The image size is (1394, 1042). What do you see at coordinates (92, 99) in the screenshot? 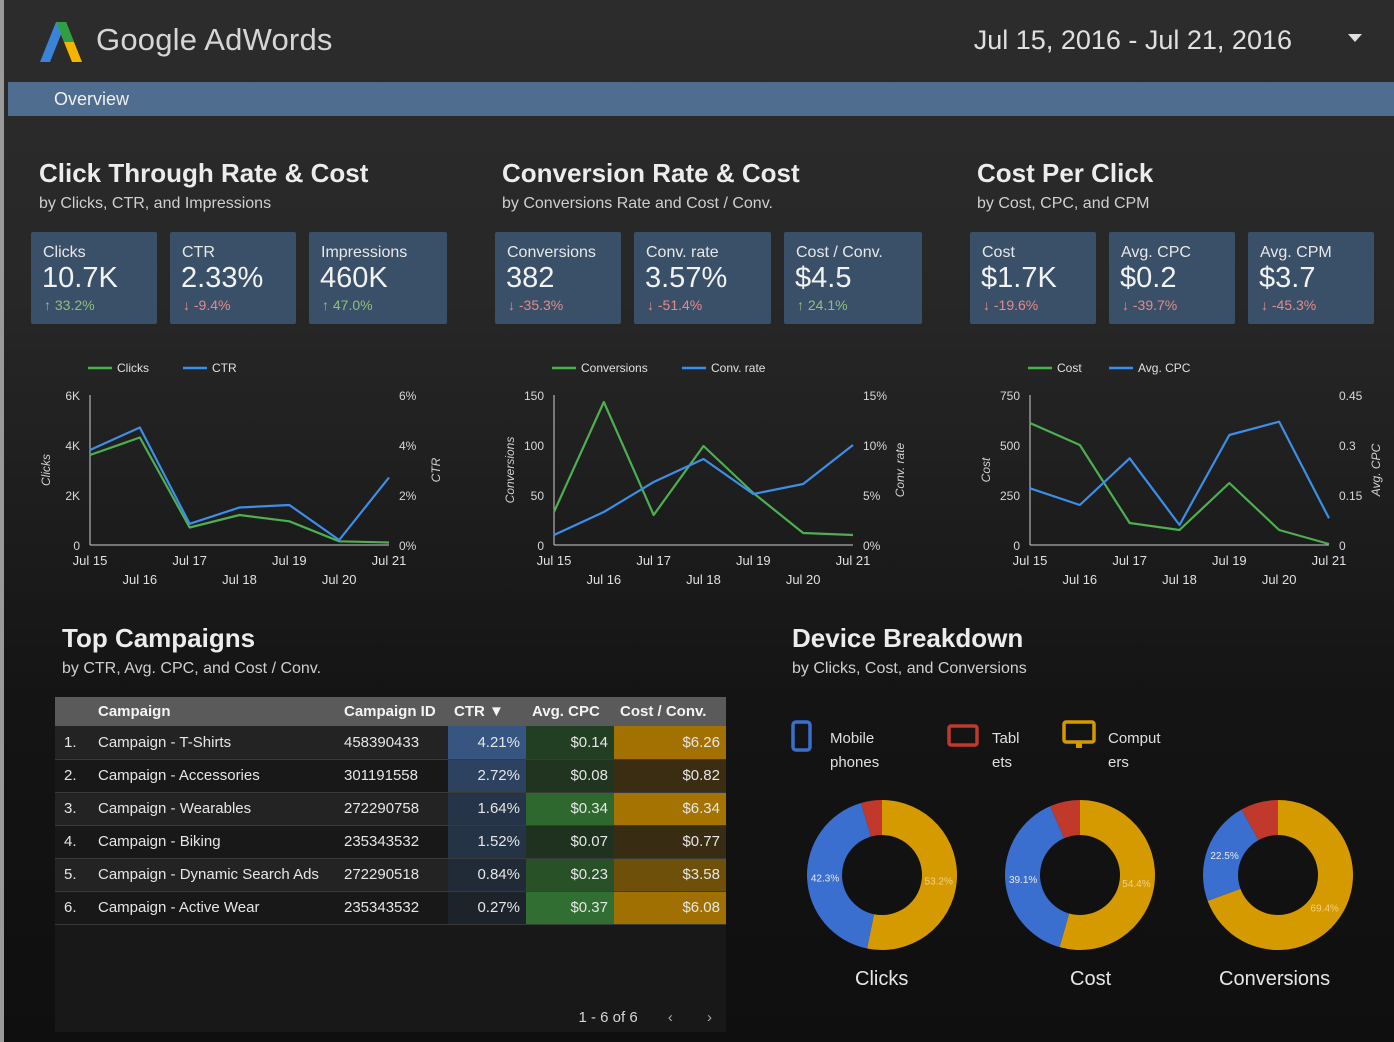
I see `tab-overview: Overview` at bounding box center [92, 99].